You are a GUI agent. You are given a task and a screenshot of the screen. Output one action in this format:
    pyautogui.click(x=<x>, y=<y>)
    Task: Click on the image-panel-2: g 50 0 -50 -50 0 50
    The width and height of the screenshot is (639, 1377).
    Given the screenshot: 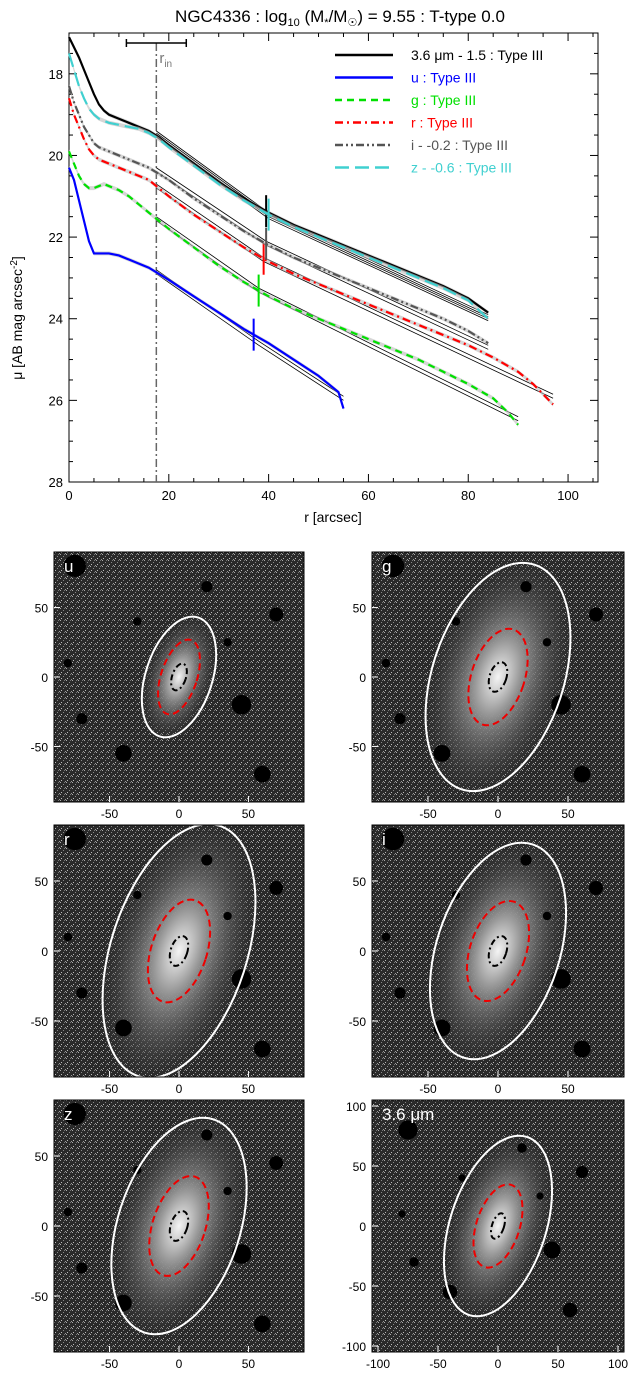 What is the action you would take?
    pyautogui.click(x=487, y=686)
    